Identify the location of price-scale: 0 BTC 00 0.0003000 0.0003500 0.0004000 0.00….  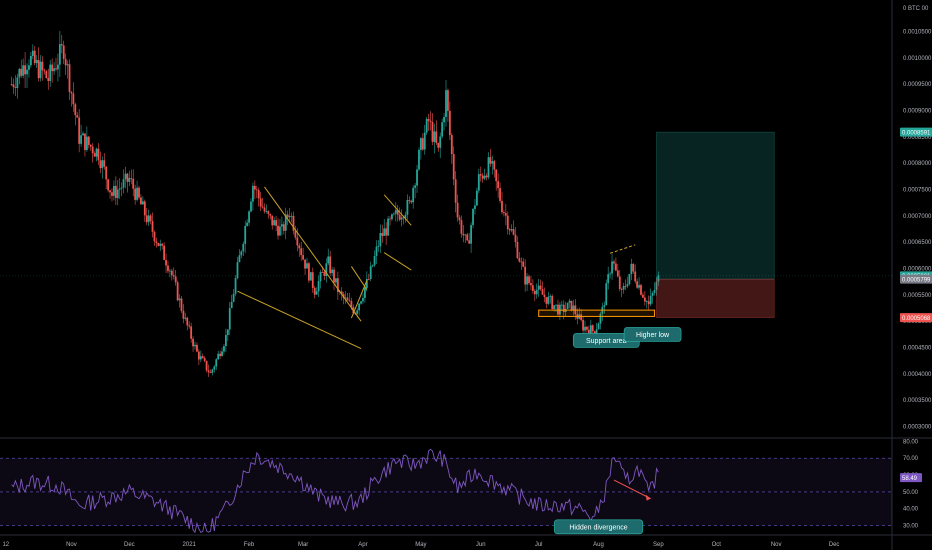
(916, 218).